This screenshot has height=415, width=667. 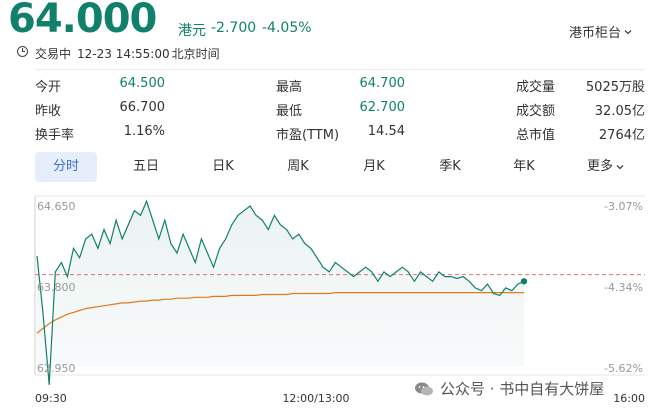 I want to click on tab-five-day: 五日, so click(x=145, y=166).